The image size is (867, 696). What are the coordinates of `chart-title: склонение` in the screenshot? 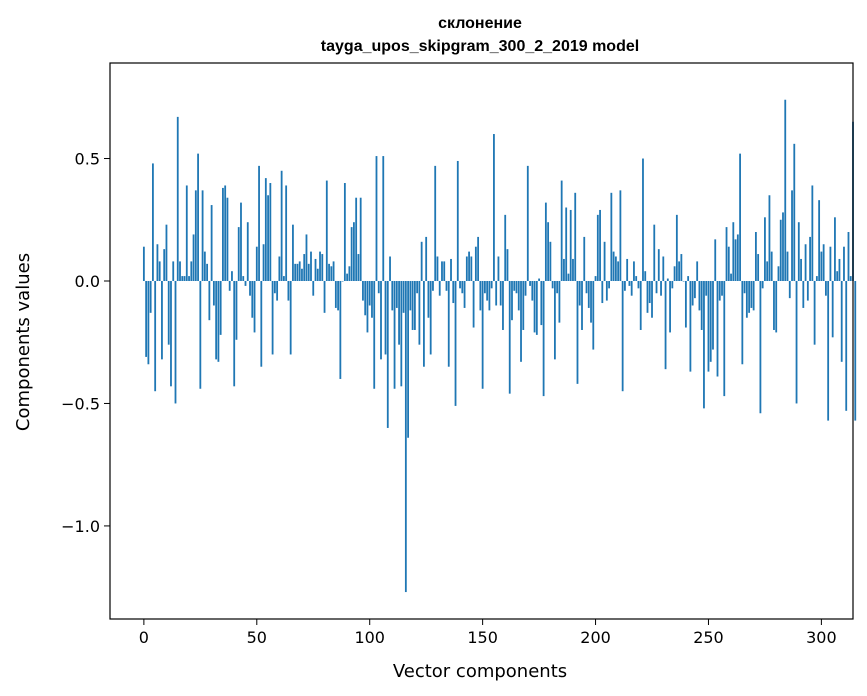 It's located at (480, 23).